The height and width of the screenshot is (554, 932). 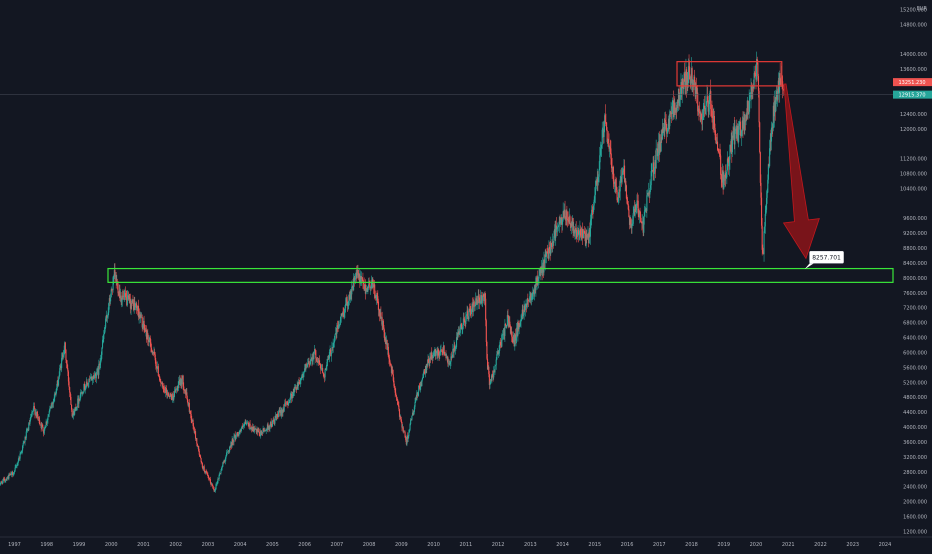 I want to click on y-tick-label: 6800.000, so click(x=915, y=324).